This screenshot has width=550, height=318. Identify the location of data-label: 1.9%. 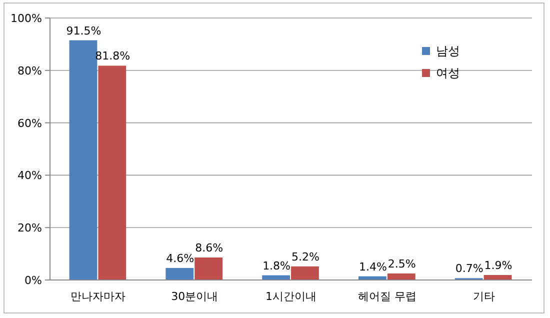
(498, 265).